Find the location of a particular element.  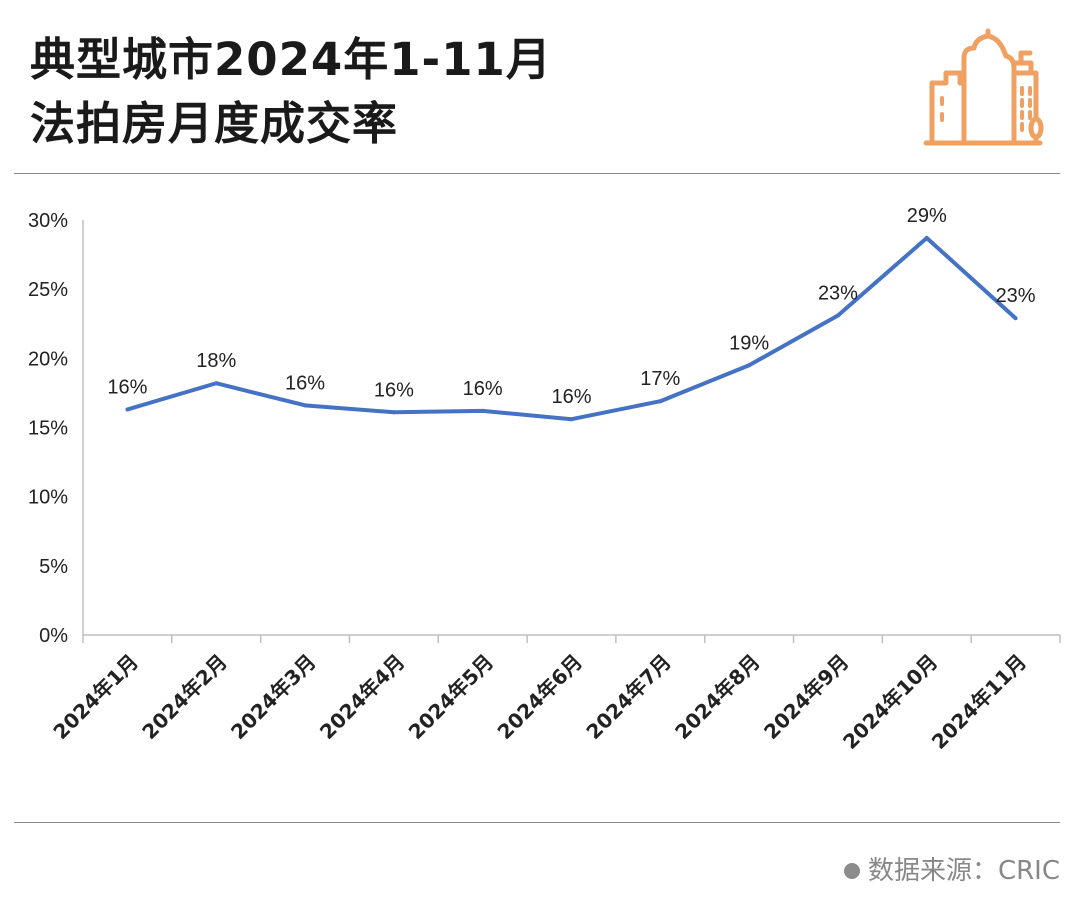

y-tick-label: 15% is located at coordinates (48, 429).